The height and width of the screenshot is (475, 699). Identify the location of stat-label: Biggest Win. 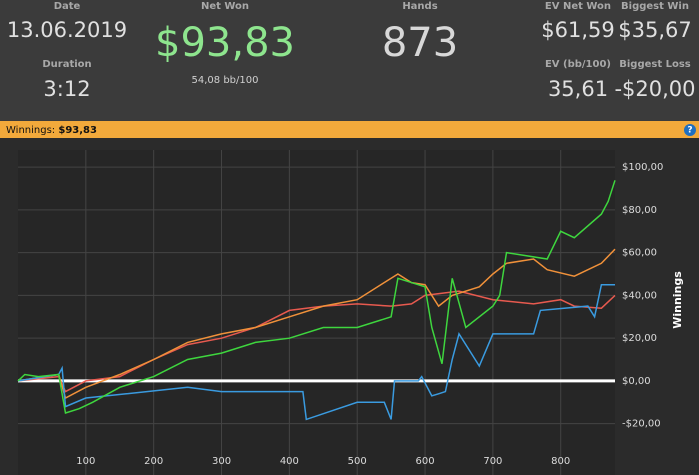
(655, 6).